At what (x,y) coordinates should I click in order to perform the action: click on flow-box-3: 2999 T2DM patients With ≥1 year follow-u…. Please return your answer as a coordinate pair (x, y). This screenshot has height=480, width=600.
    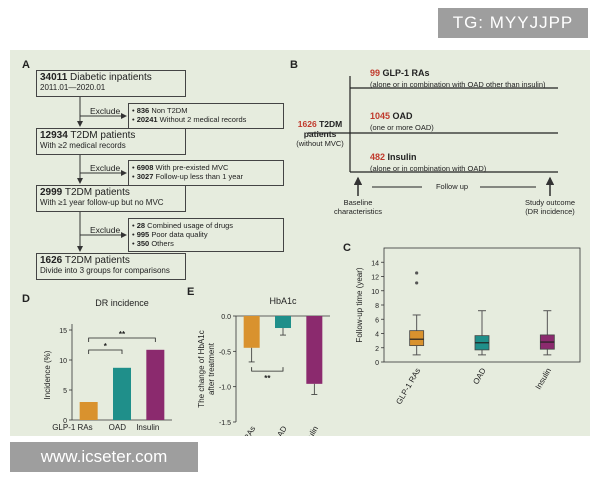
    Looking at the image, I should click on (111, 198).